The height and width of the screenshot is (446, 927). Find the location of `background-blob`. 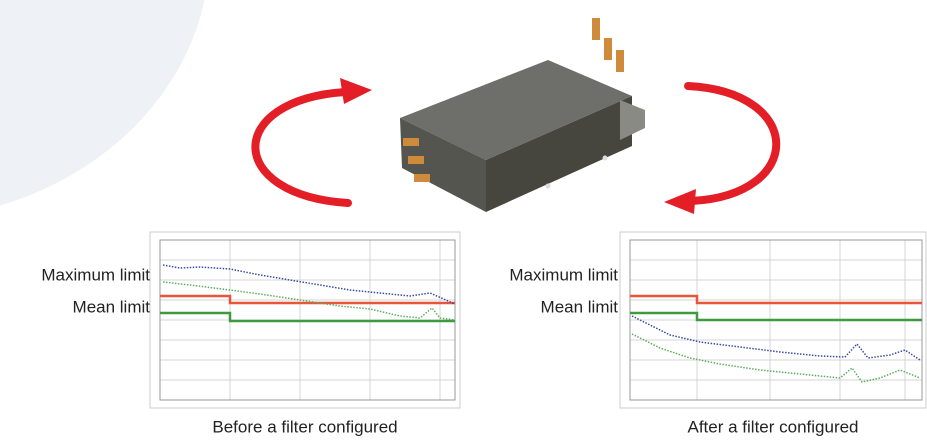

background-blob is located at coordinates (102, 103).